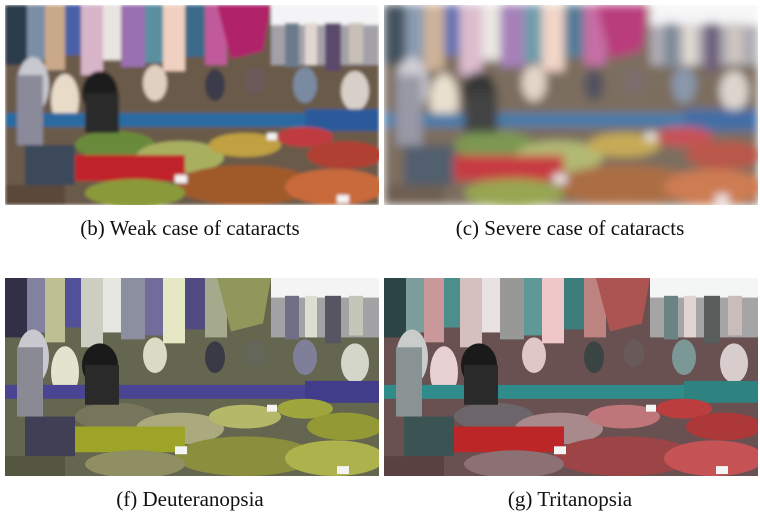 This screenshot has width=760, height=524. Describe the element at coordinates (570, 228) in the screenshot. I see `caption-severe-cataracts: (c) Severe case of cataracts` at that location.